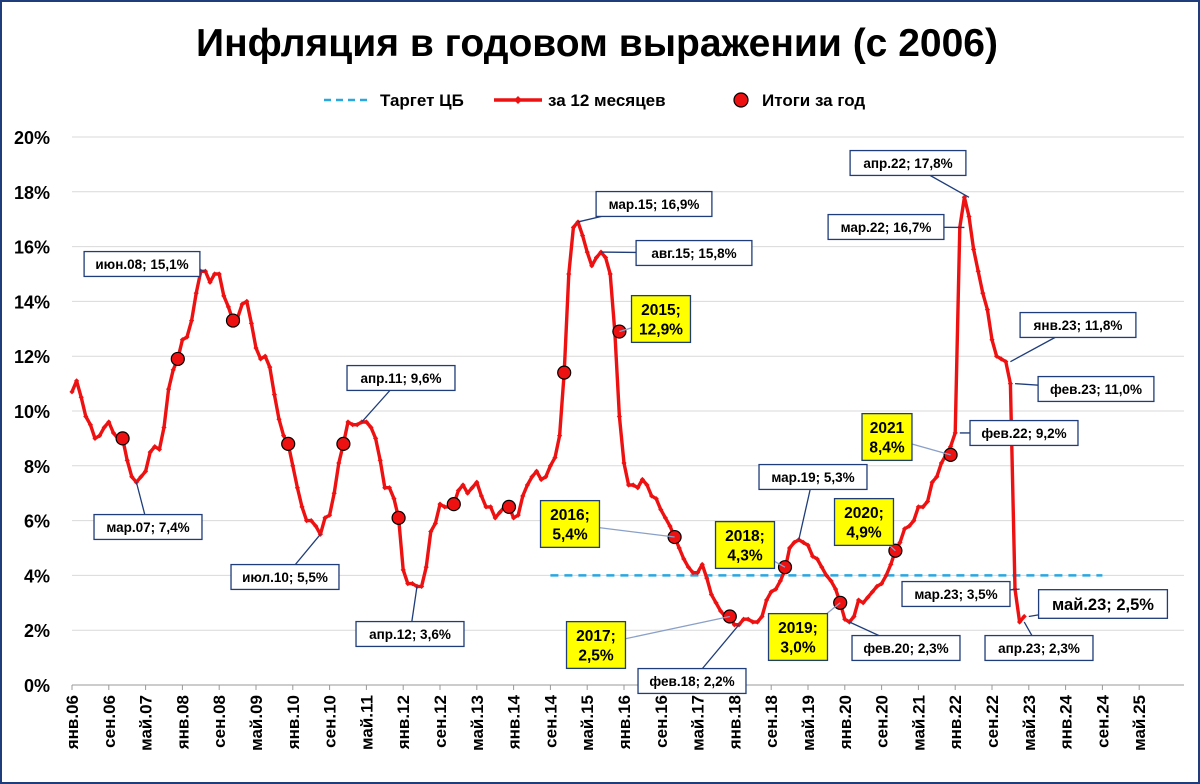 The width and height of the screenshot is (1200, 784). Describe the element at coordinates (256, 723) in the screenshot. I see `x-tick-label: май.09` at that location.